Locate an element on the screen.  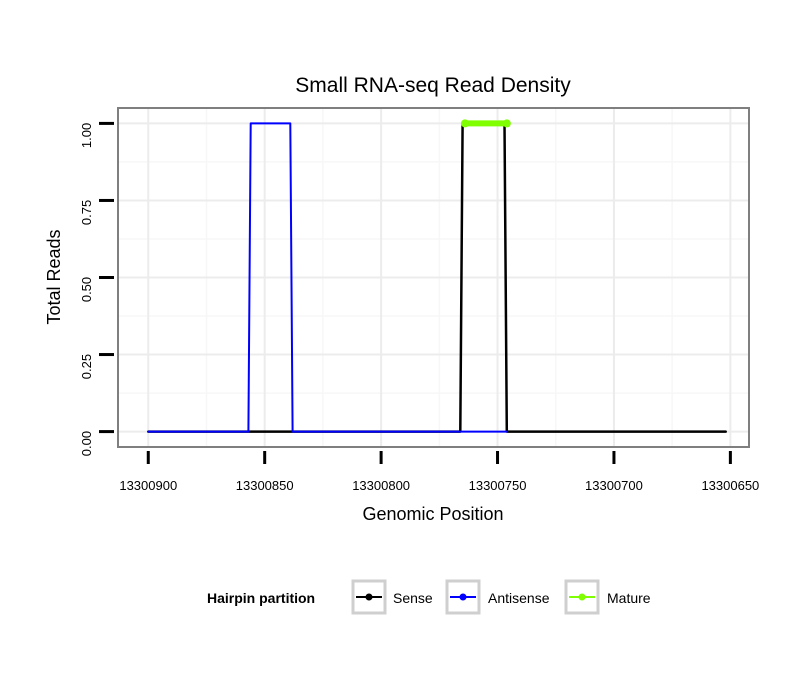
y-tick-label: 1.00 is located at coordinates (86, 135).